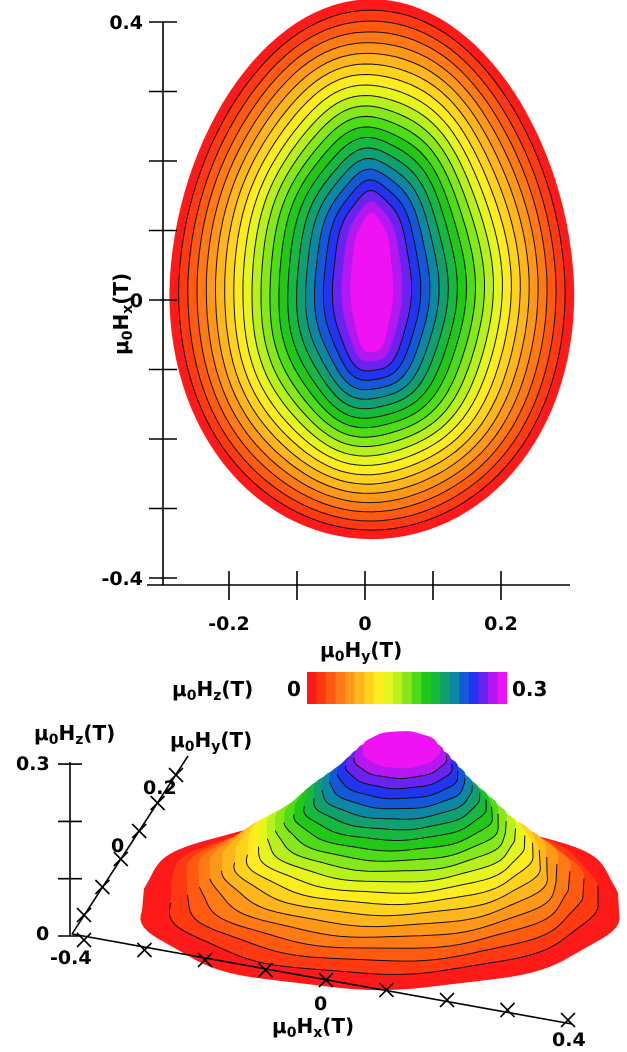  I want to click on bottom-y-axis-line, so click(130, 845).